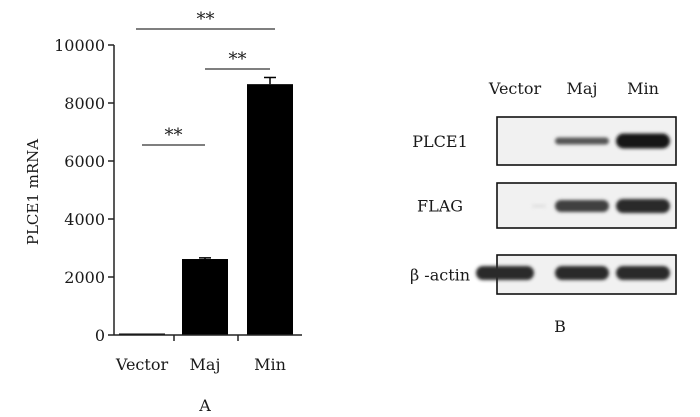 This screenshot has width=700, height=417. Describe the element at coordinates (643, 88) in the screenshot. I see `lane-label-min: Min` at that location.